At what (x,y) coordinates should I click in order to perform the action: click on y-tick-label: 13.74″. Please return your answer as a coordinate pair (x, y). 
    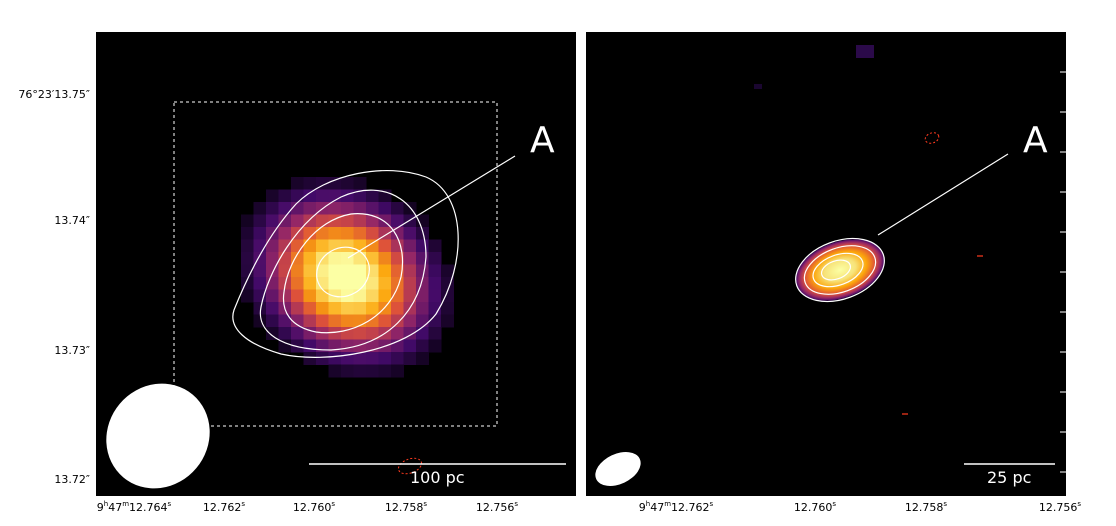
    Looking at the image, I should click on (72, 220).